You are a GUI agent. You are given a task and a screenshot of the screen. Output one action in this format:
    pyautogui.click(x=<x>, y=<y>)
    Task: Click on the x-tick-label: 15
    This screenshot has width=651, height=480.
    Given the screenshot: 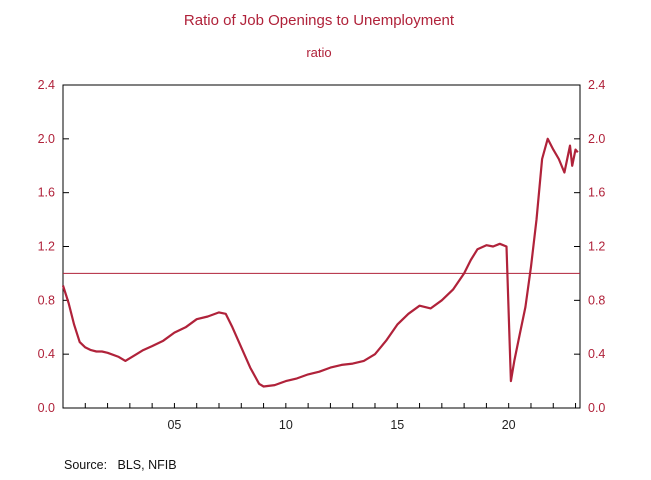 What is the action you would take?
    pyautogui.click(x=397, y=425)
    